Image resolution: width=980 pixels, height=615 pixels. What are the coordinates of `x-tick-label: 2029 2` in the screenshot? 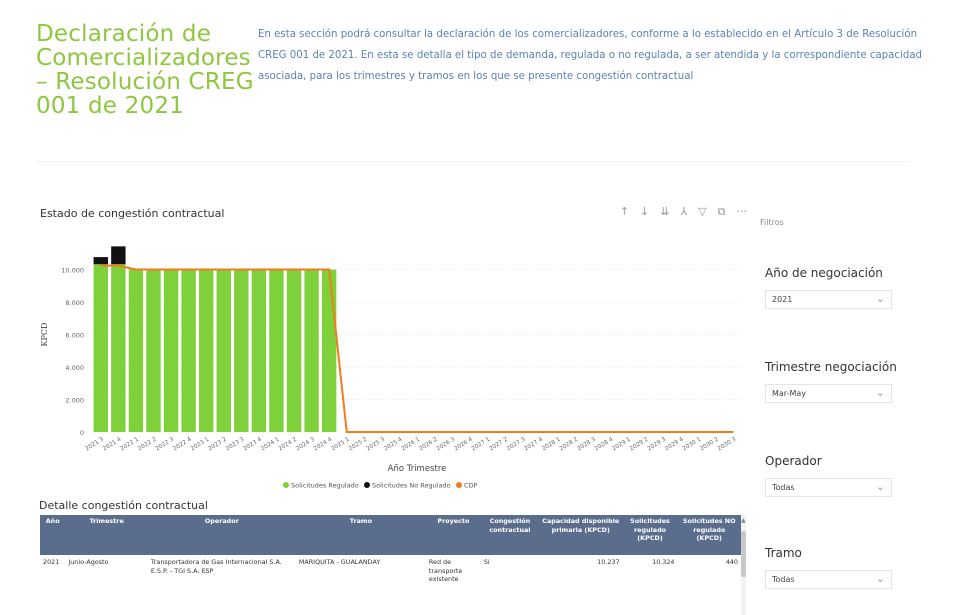 It's located at (639, 444).